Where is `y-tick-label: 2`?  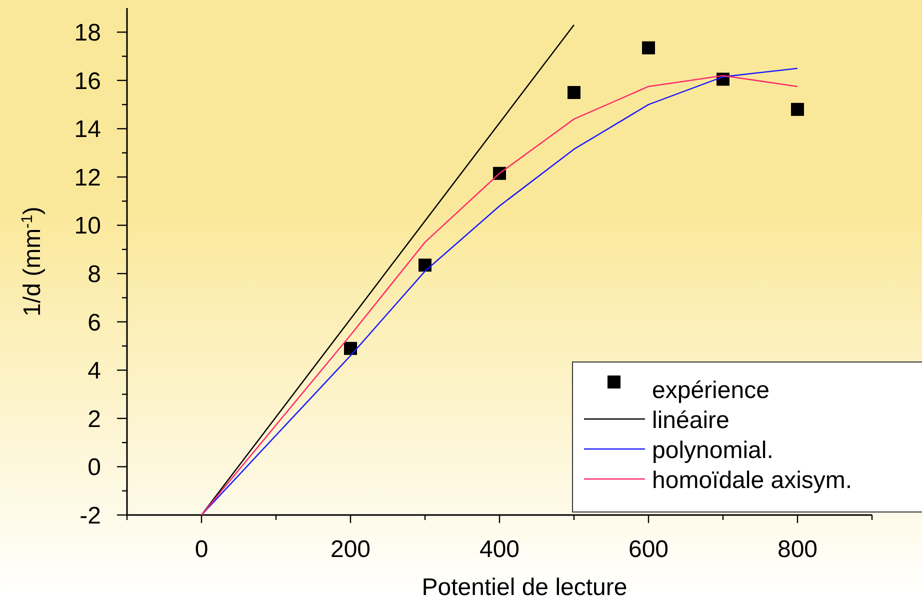
y-tick-label: 2 is located at coordinates (94, 419).